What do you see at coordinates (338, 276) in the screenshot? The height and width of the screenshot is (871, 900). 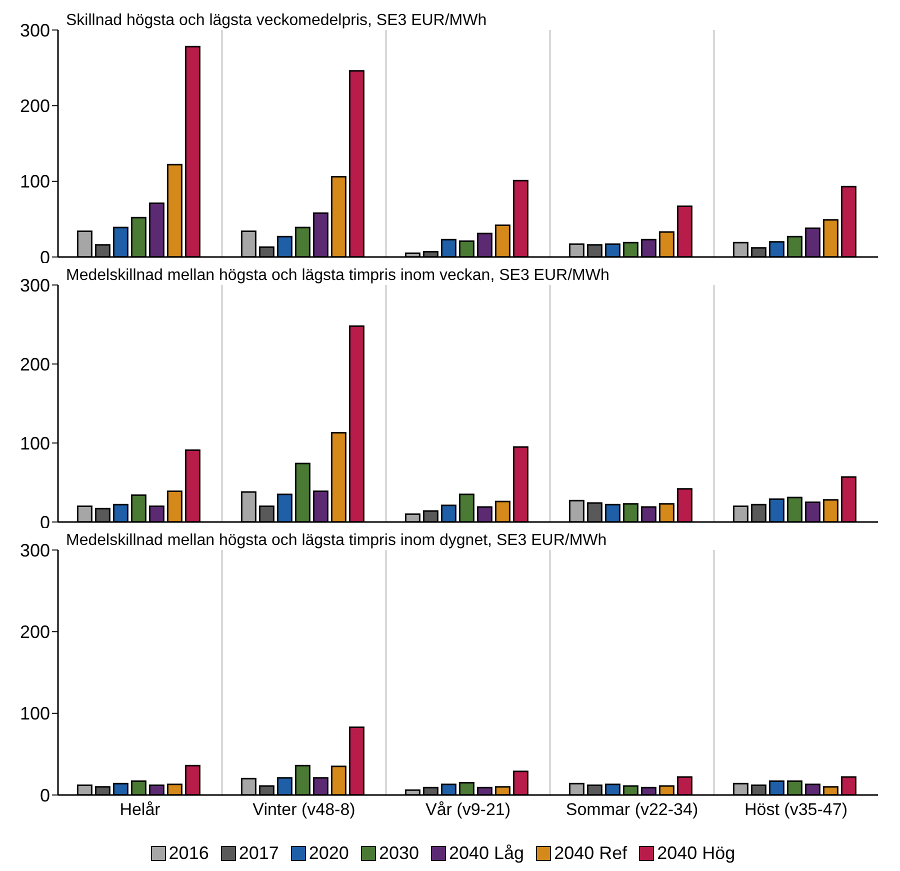 I see `chart-title: Medelskillnad mellan högsta och lägsta timpris inom veckan, SE3 EUR/MWh` at bounding box center [338, 276].